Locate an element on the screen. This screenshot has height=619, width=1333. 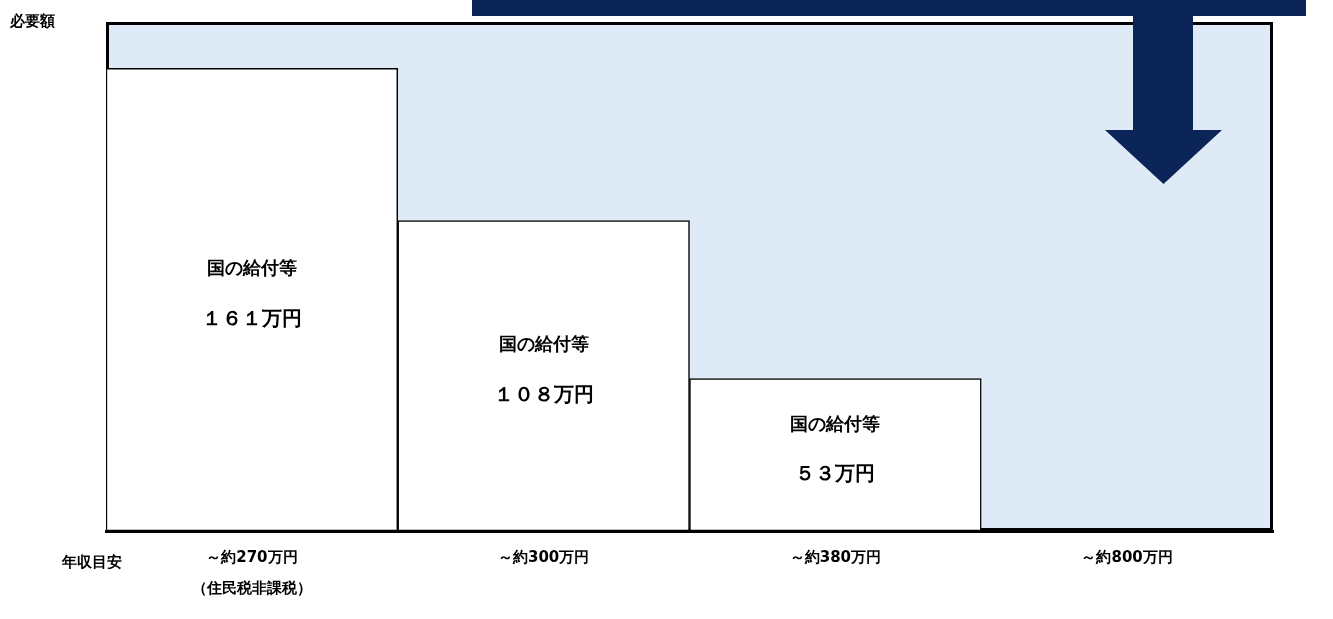
x-tick-label: ～約380万円 is located at coordinates (835, 556).